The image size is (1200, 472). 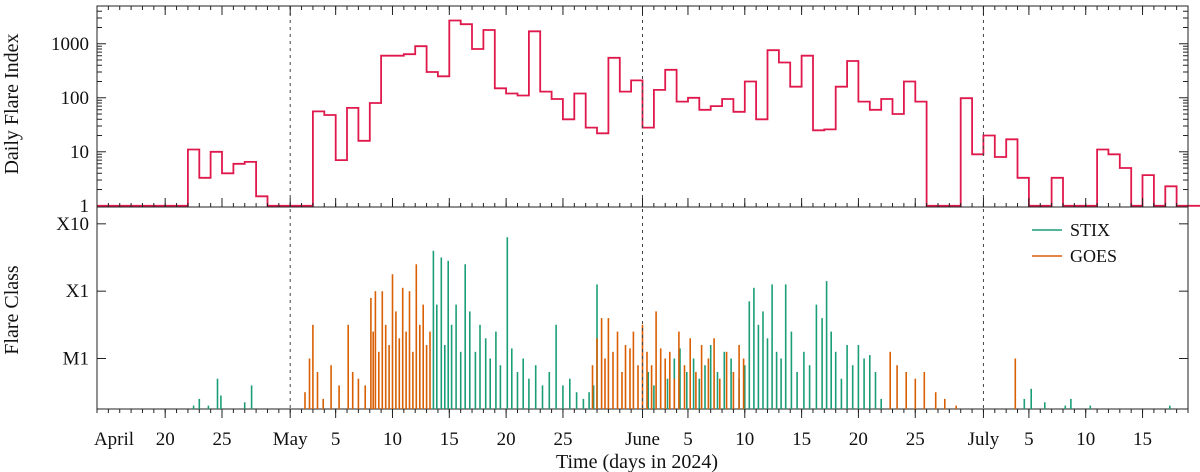 I want to click on bottom-y-tick-label: M1, so click(x=76, y=359).